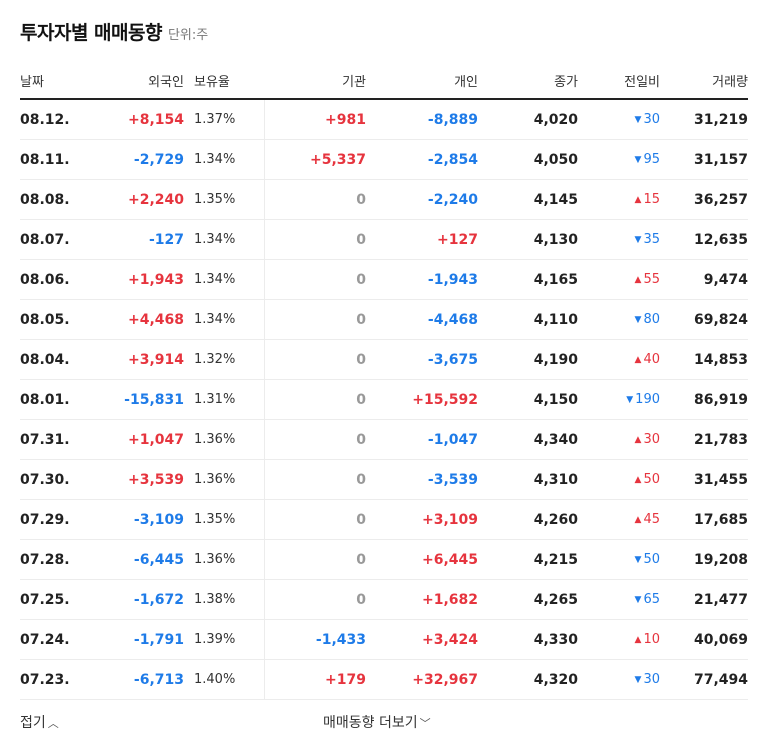 The height and width of the screenshot is (749, 768). What do you see at coordinates (91, 33) in the screenshot?
I see `panel-title: 투자자별 매매동향` at bounding box center [91, 33].